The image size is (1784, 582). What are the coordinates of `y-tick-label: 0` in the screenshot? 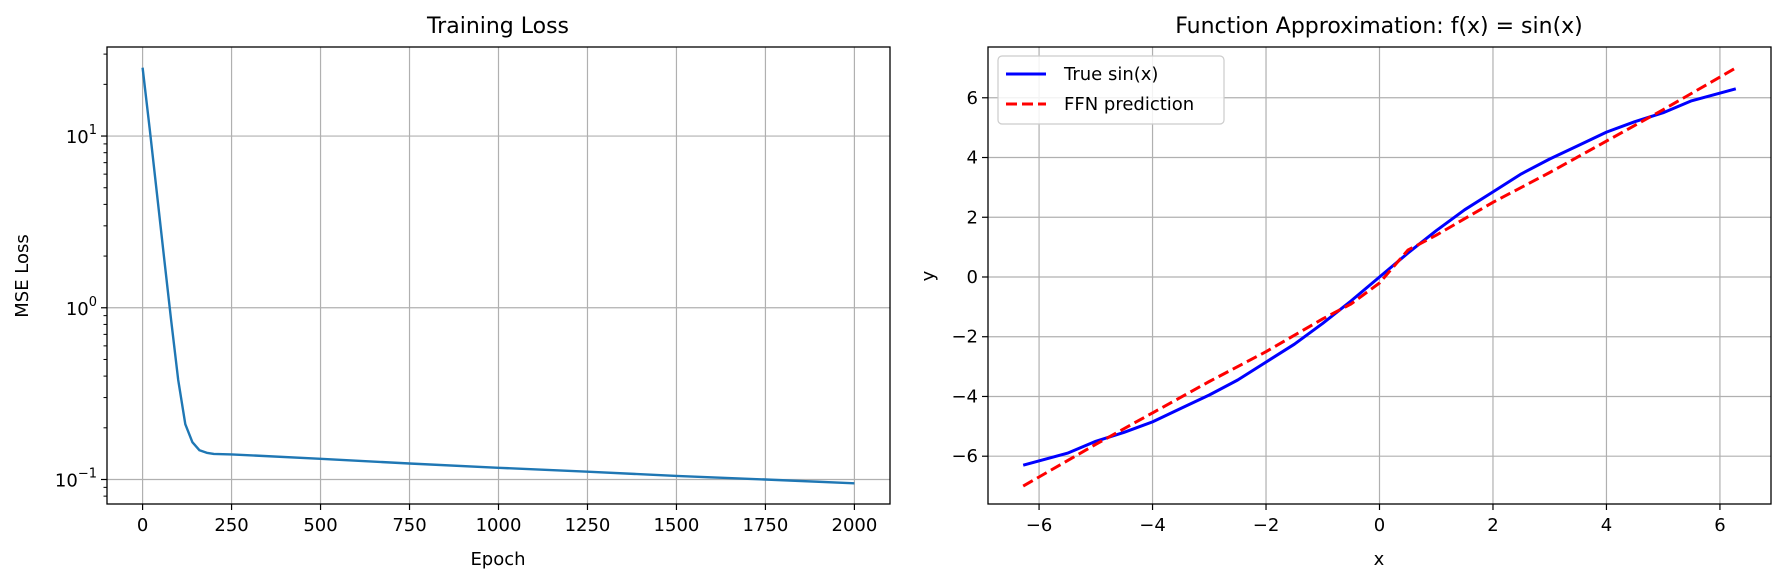 It's located at (972, 277).